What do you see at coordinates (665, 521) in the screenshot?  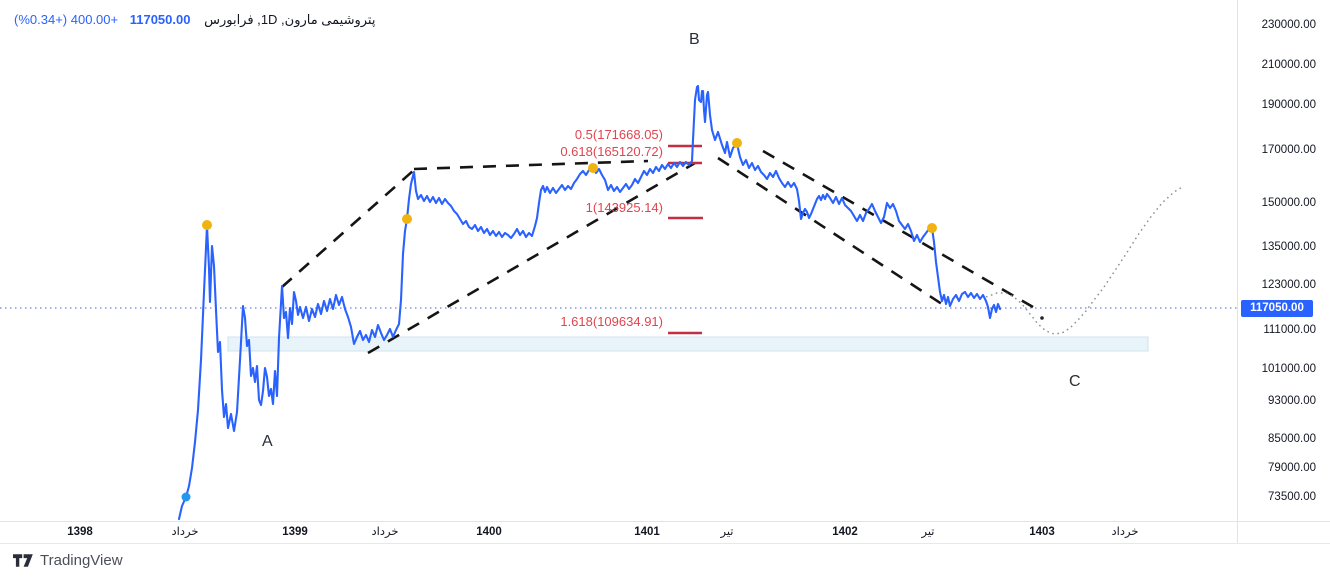 I see `time-axis-separator` at bounding box center [665, 521].